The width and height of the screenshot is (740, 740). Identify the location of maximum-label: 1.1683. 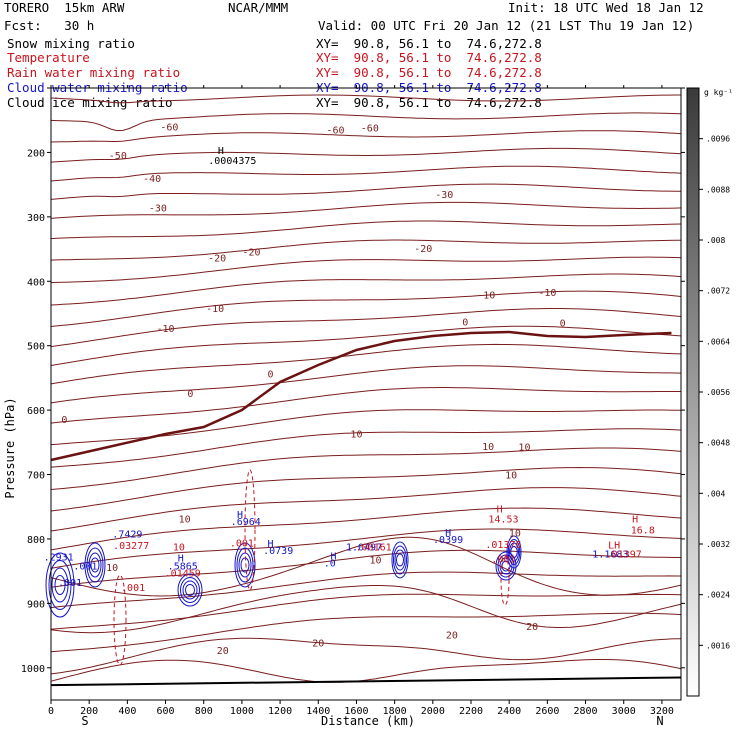
(610, 555).